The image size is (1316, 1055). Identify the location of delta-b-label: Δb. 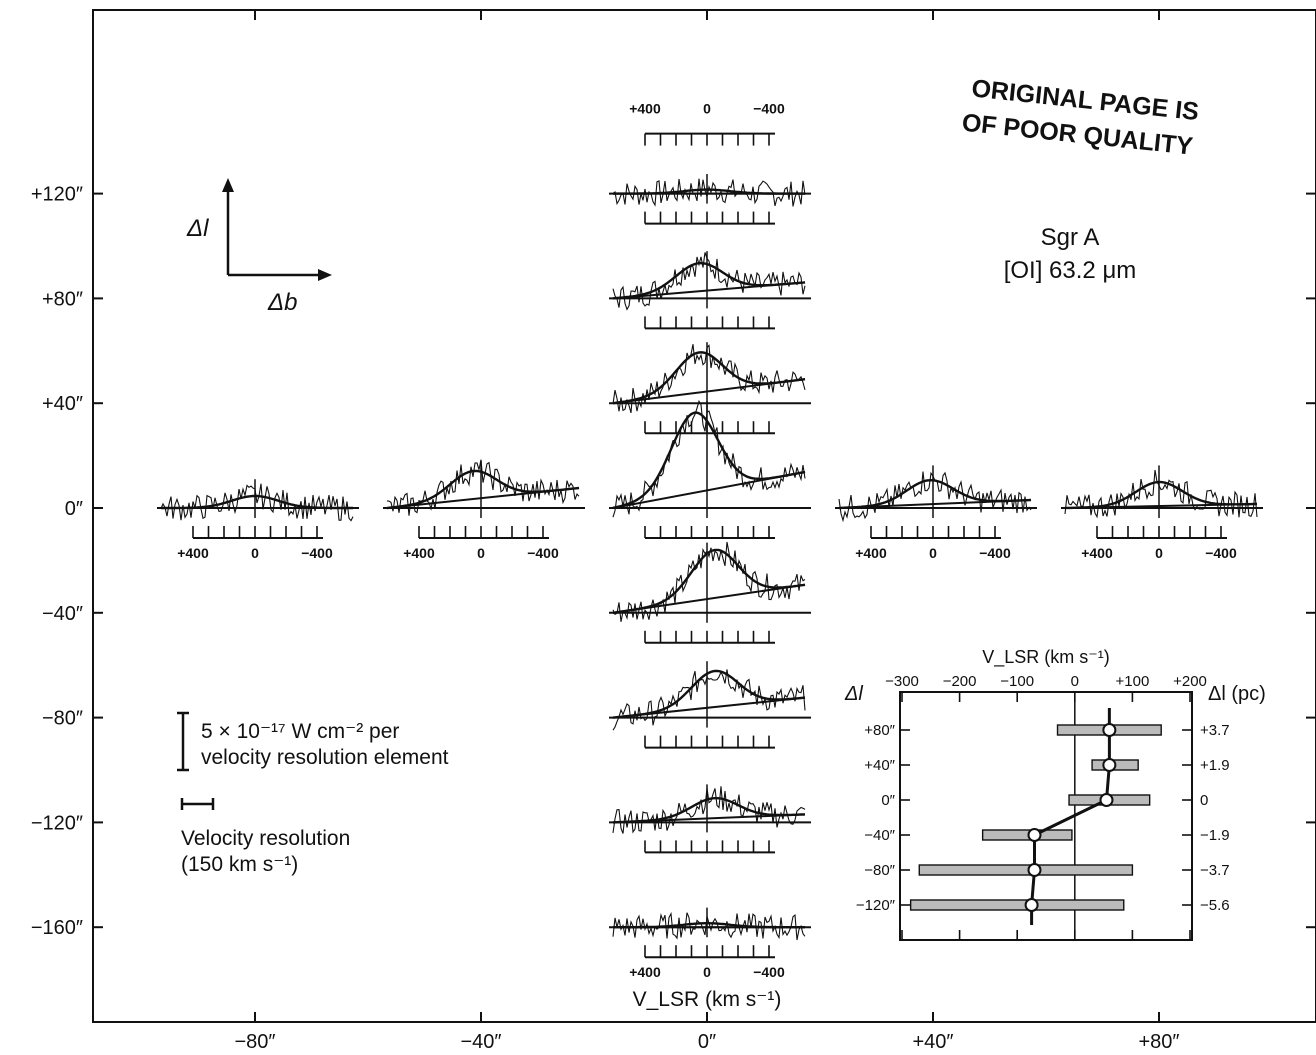
(282, 302).